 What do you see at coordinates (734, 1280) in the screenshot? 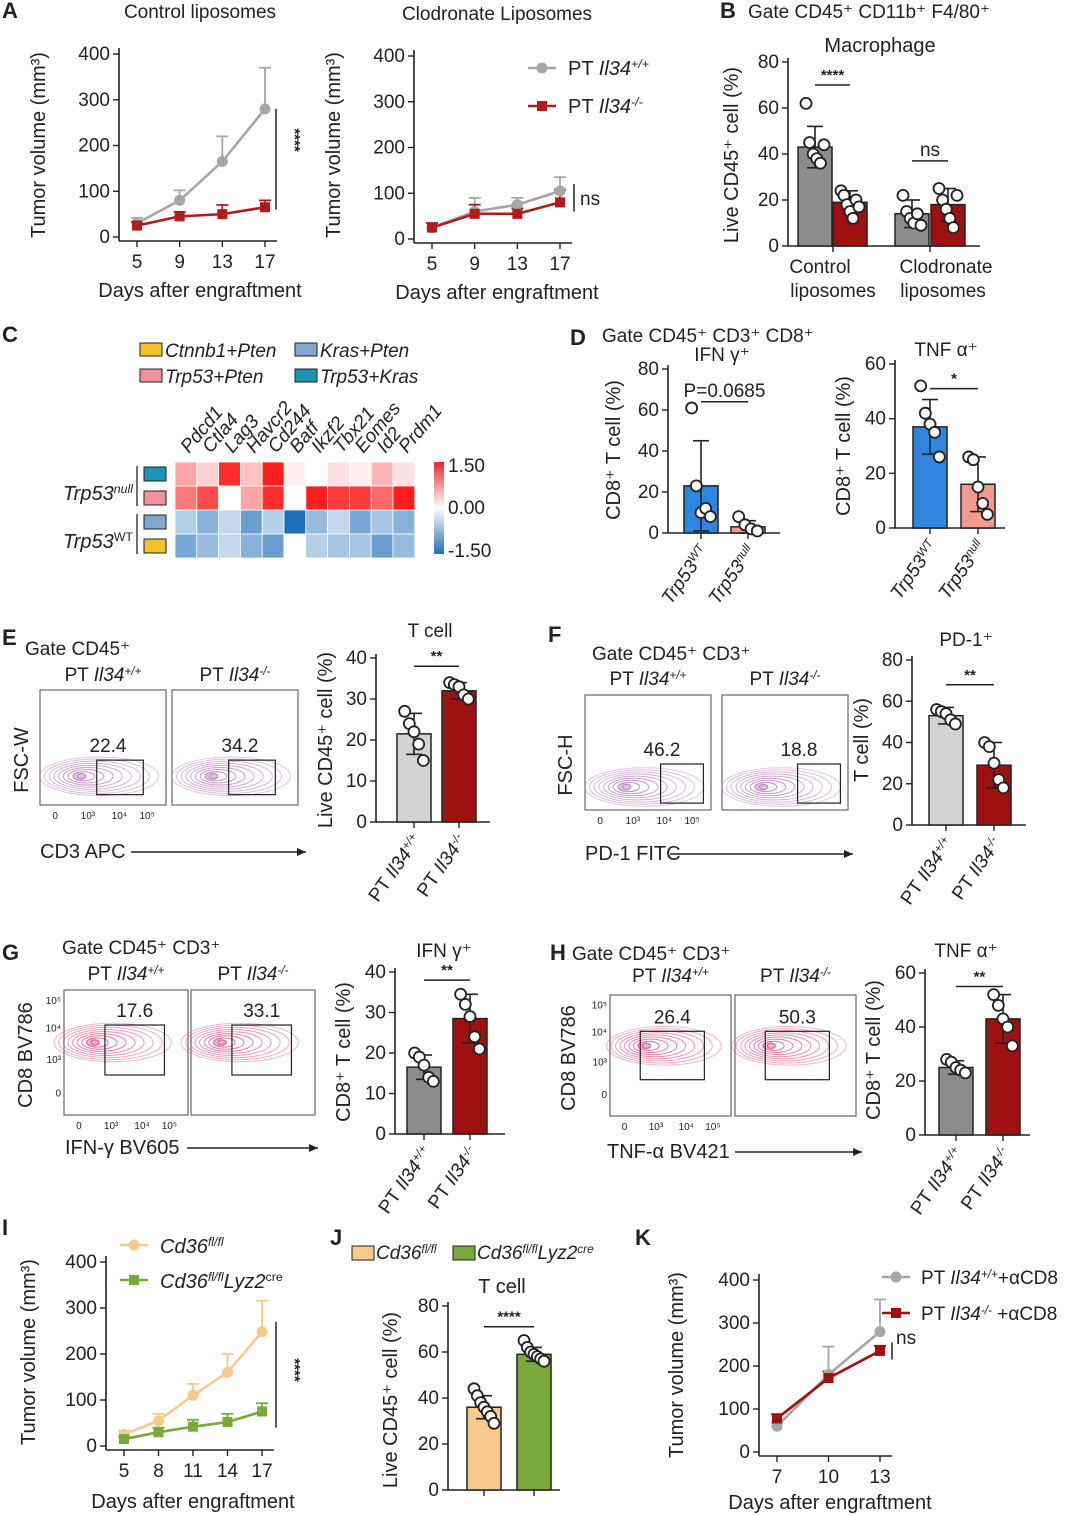
I see `K-ytick-label: 400` at bounding box center [734, 1280].